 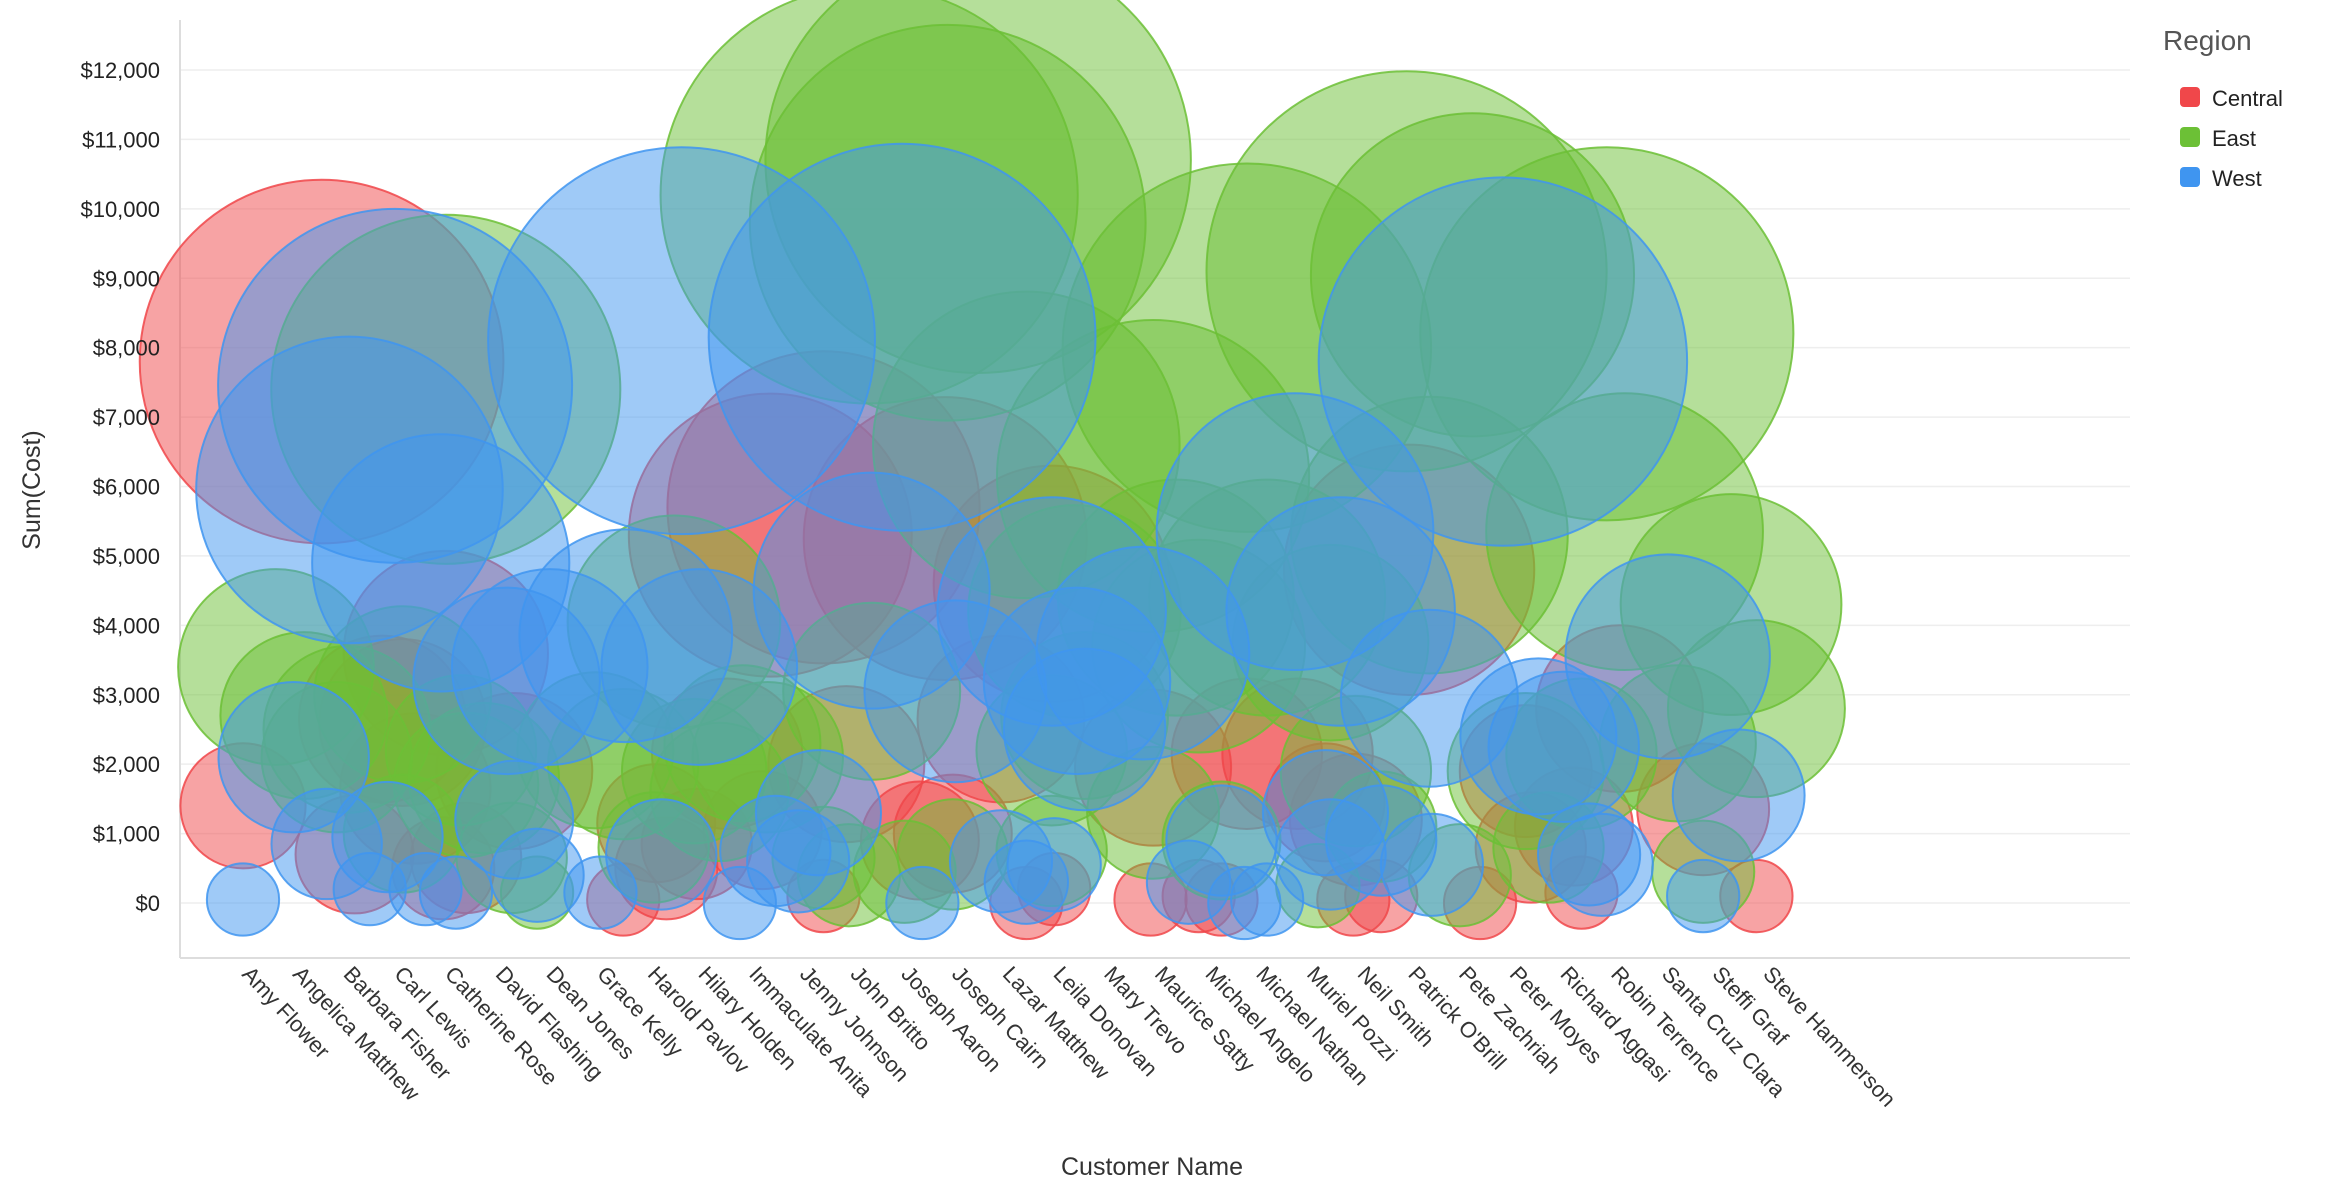 I want to click on y-tick-label: $9,000, so click(x=126, y=278).